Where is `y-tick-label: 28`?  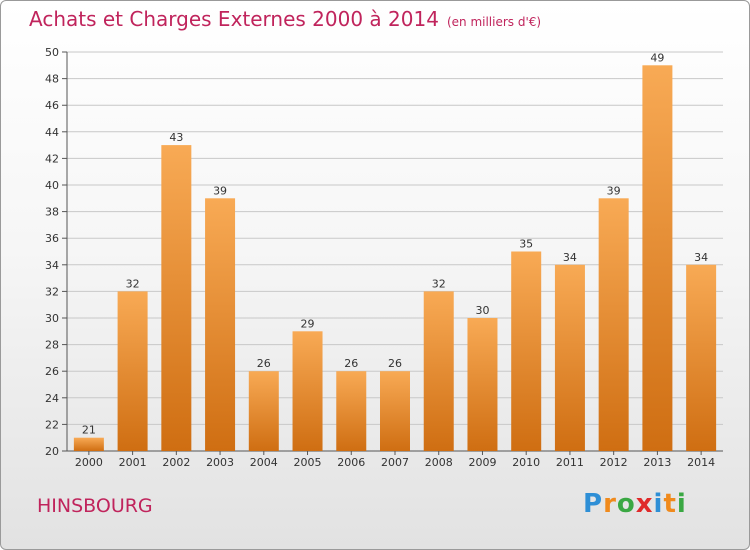
y-tick-label: 28 is located at coordinates (52, 345).